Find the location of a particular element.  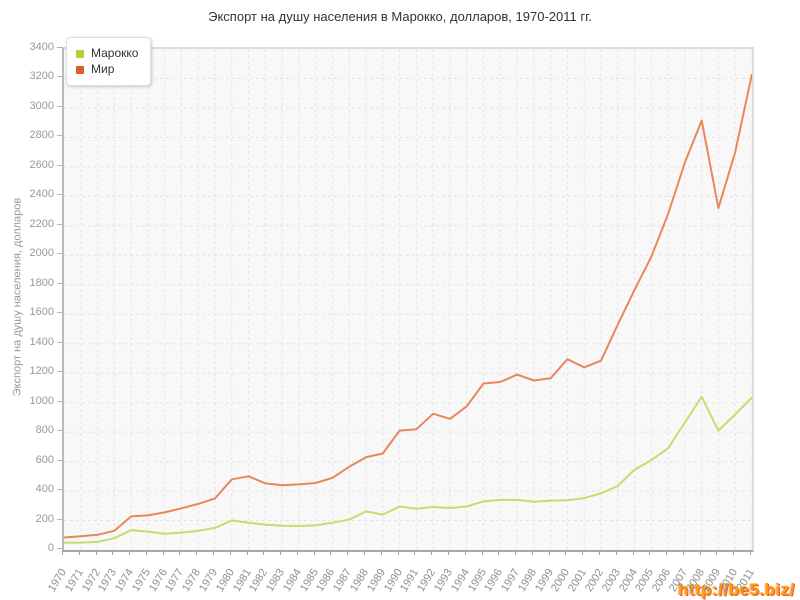

y-tick-label: 1600 is located at coordinates (41, 312).